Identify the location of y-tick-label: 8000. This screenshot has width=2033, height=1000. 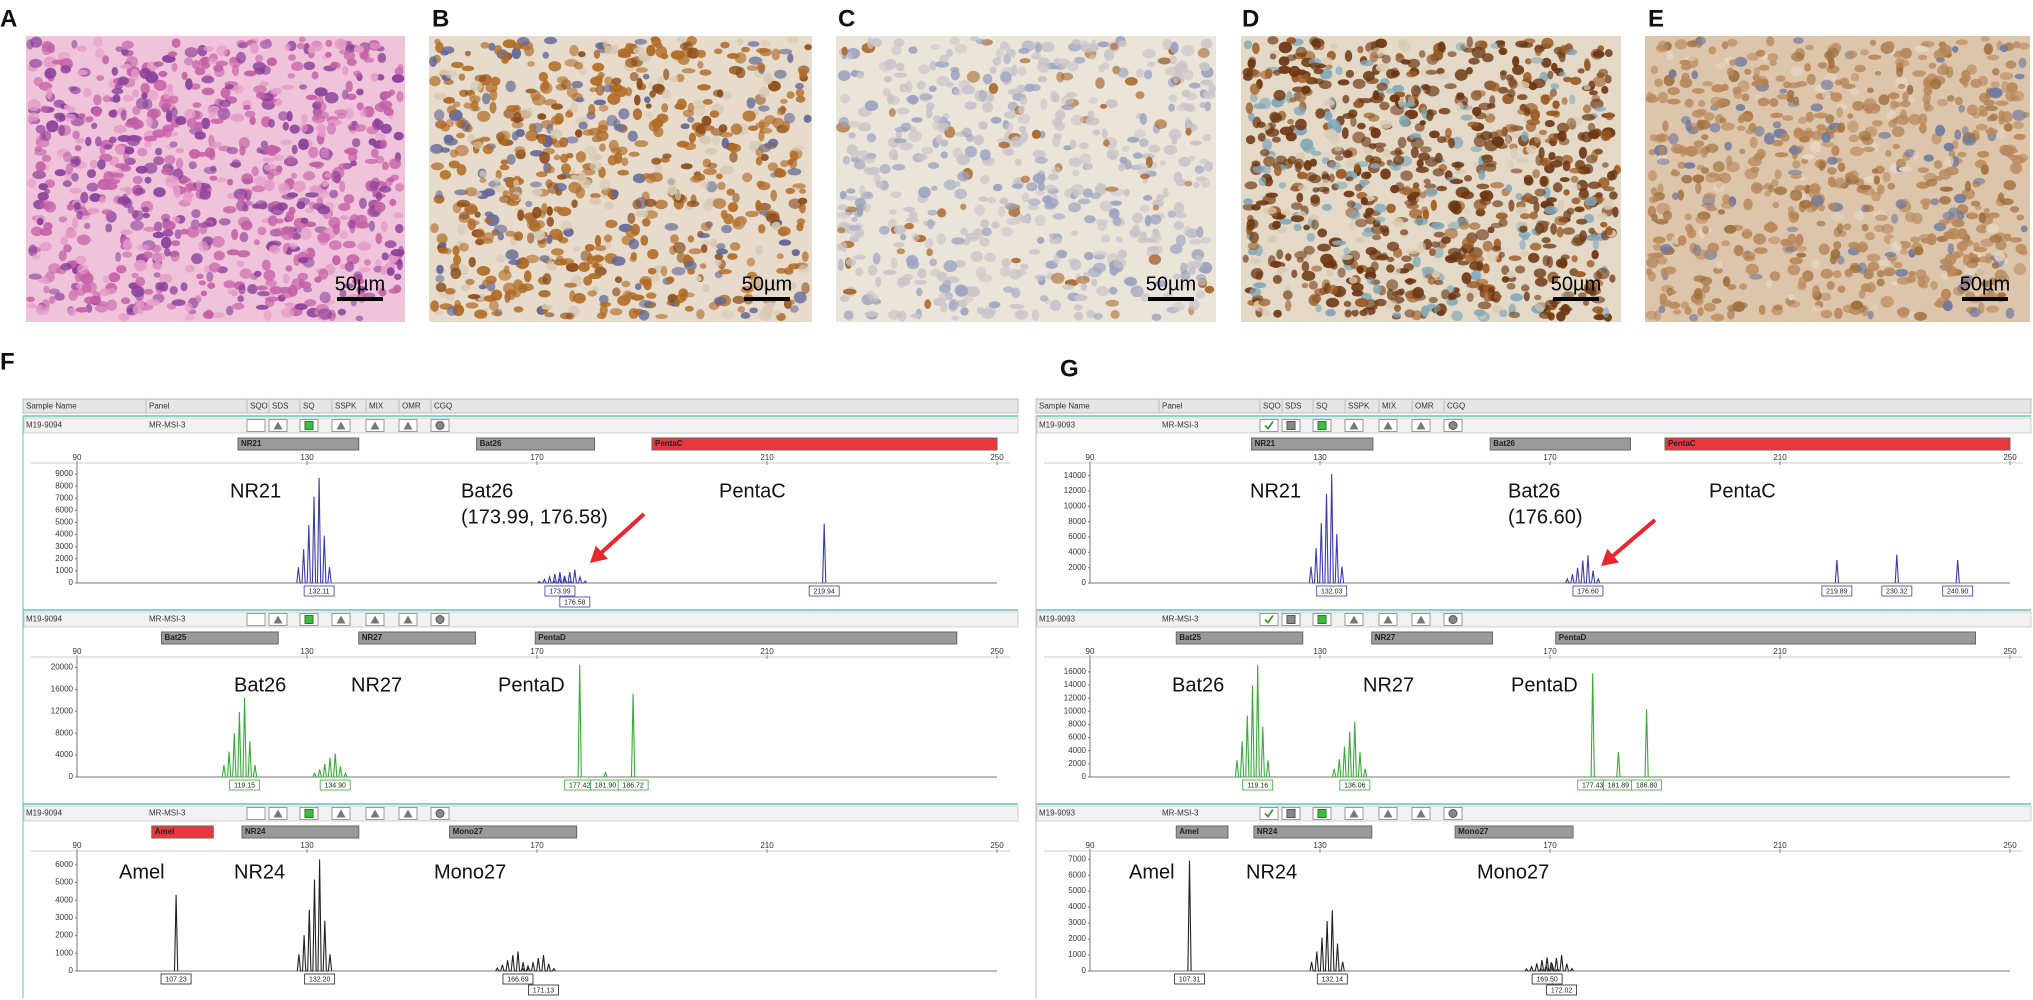
(64, 485).